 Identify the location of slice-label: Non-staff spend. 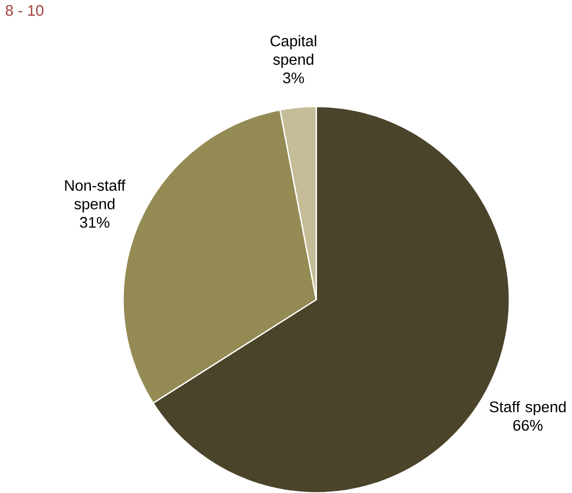
(95, 195).